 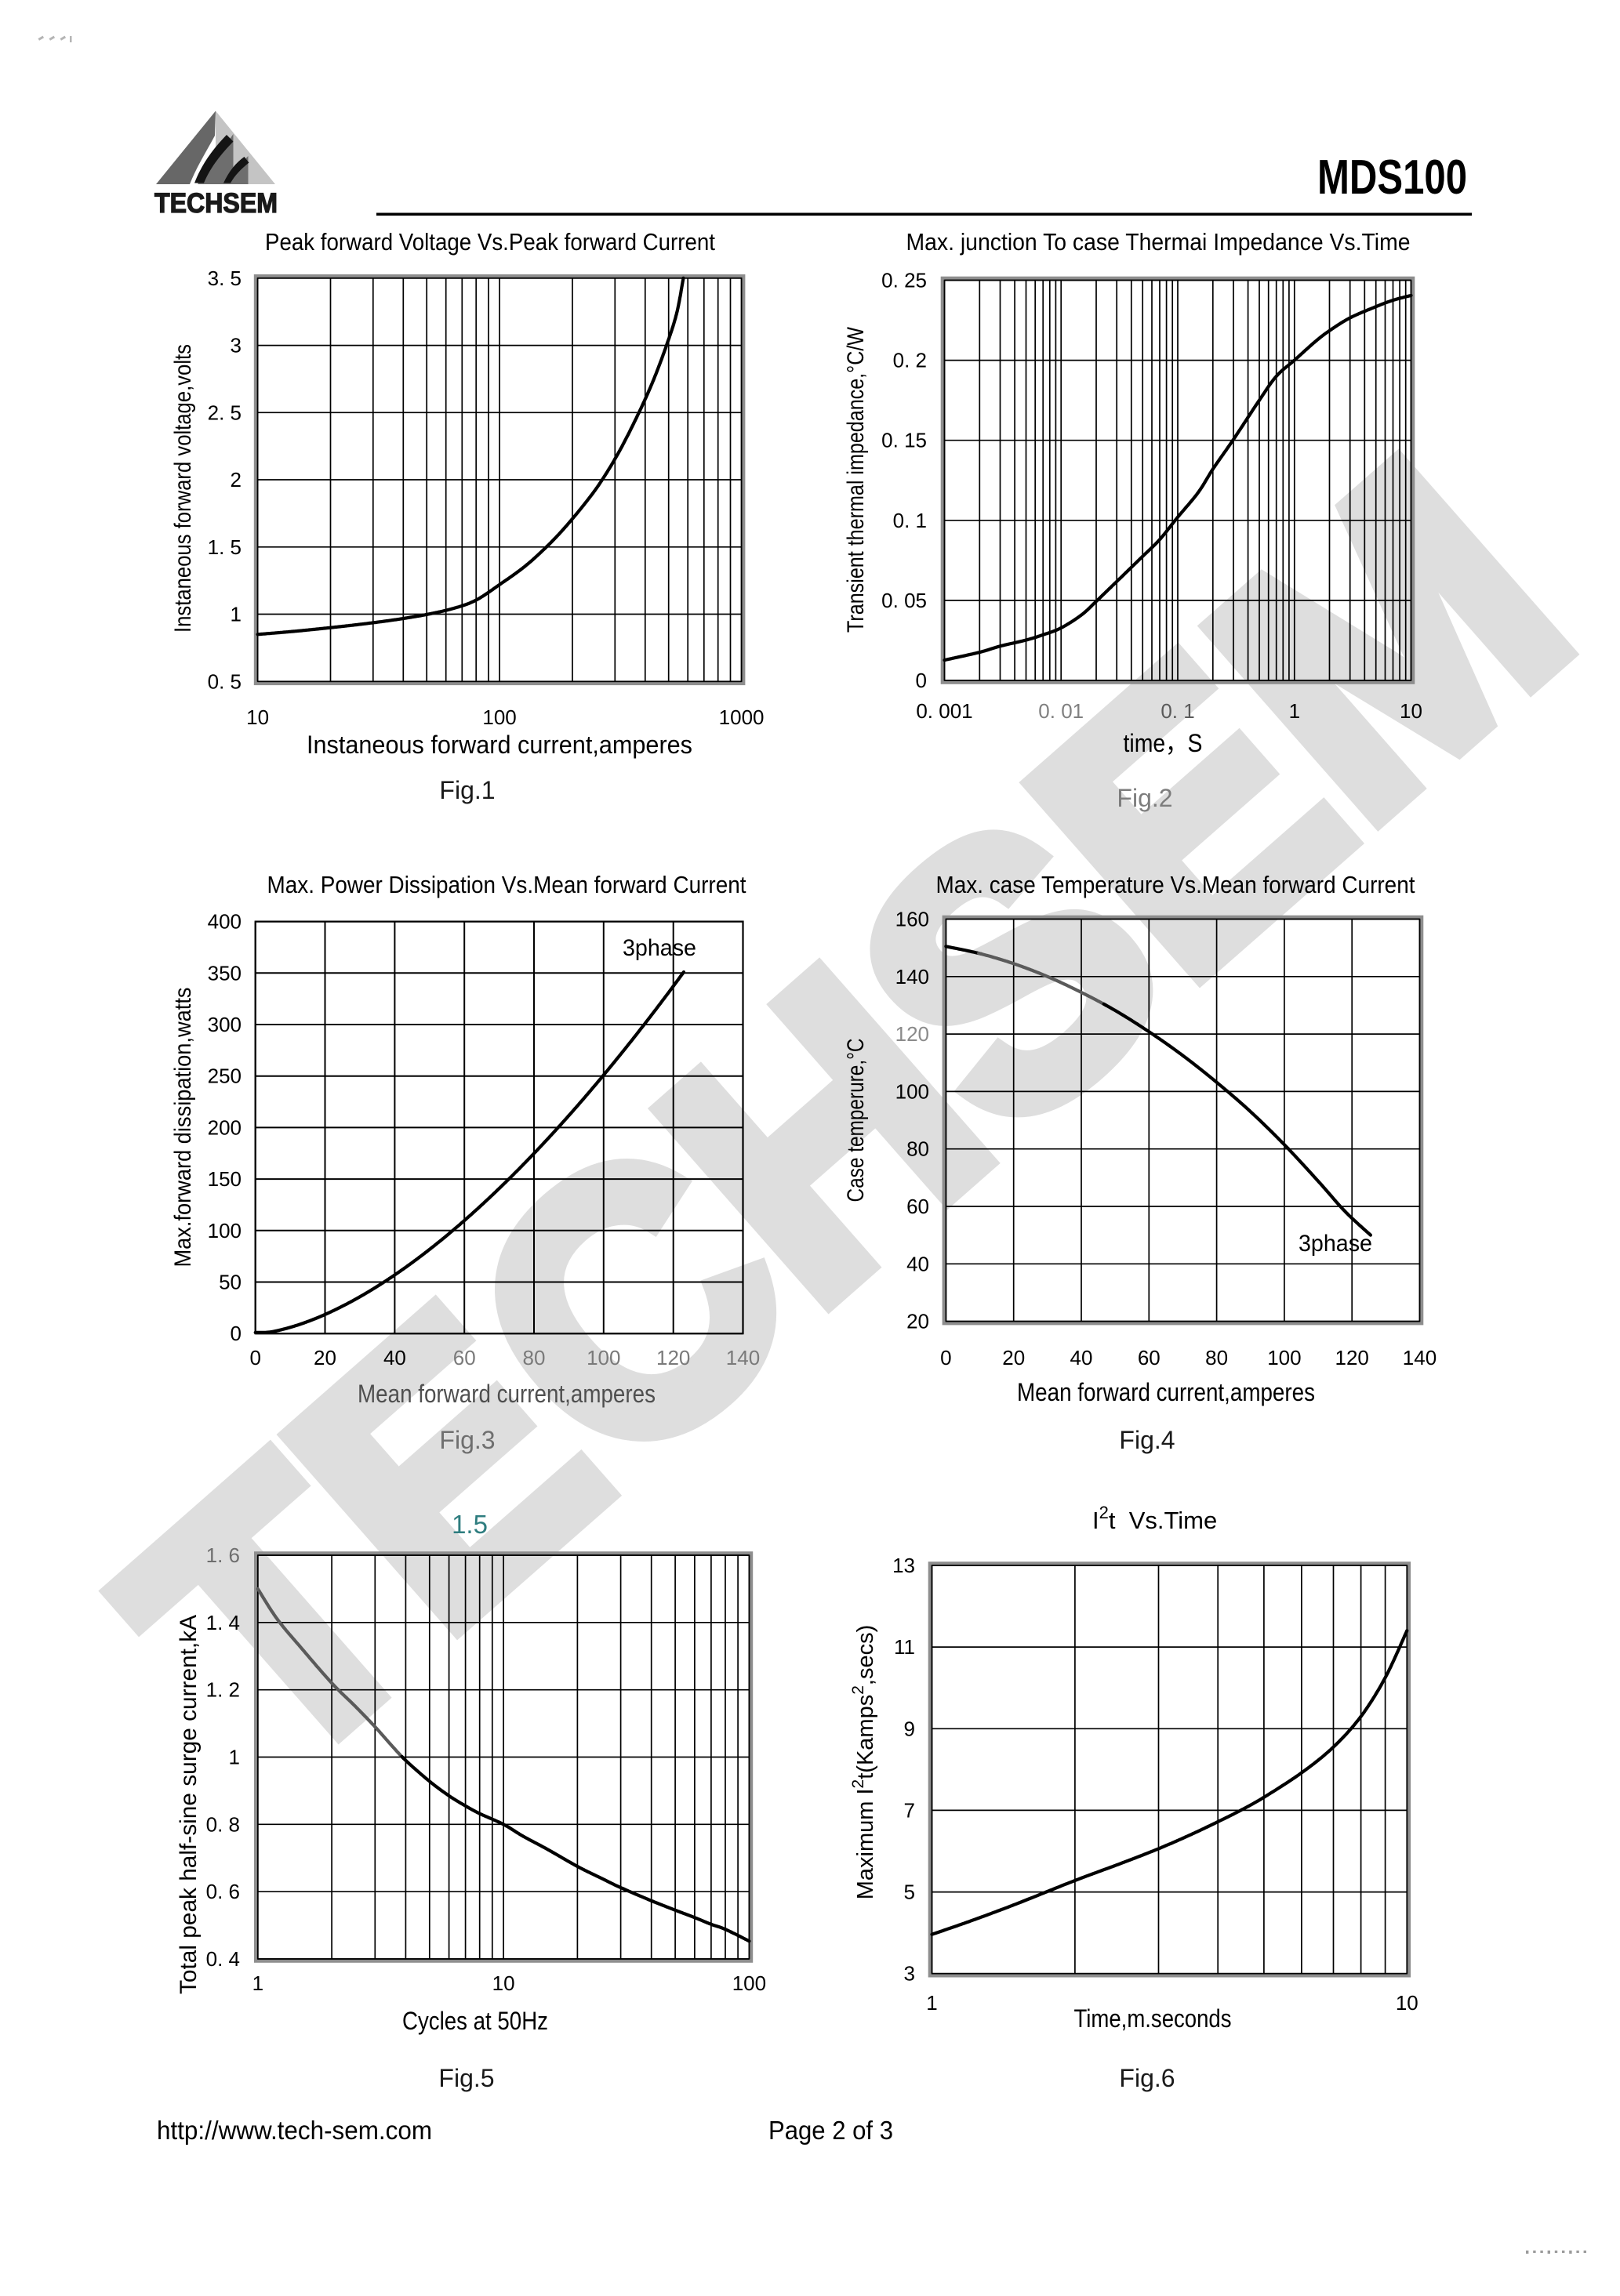 I want to click on svg-text: 0. 8, so click(x=223, y=1824).